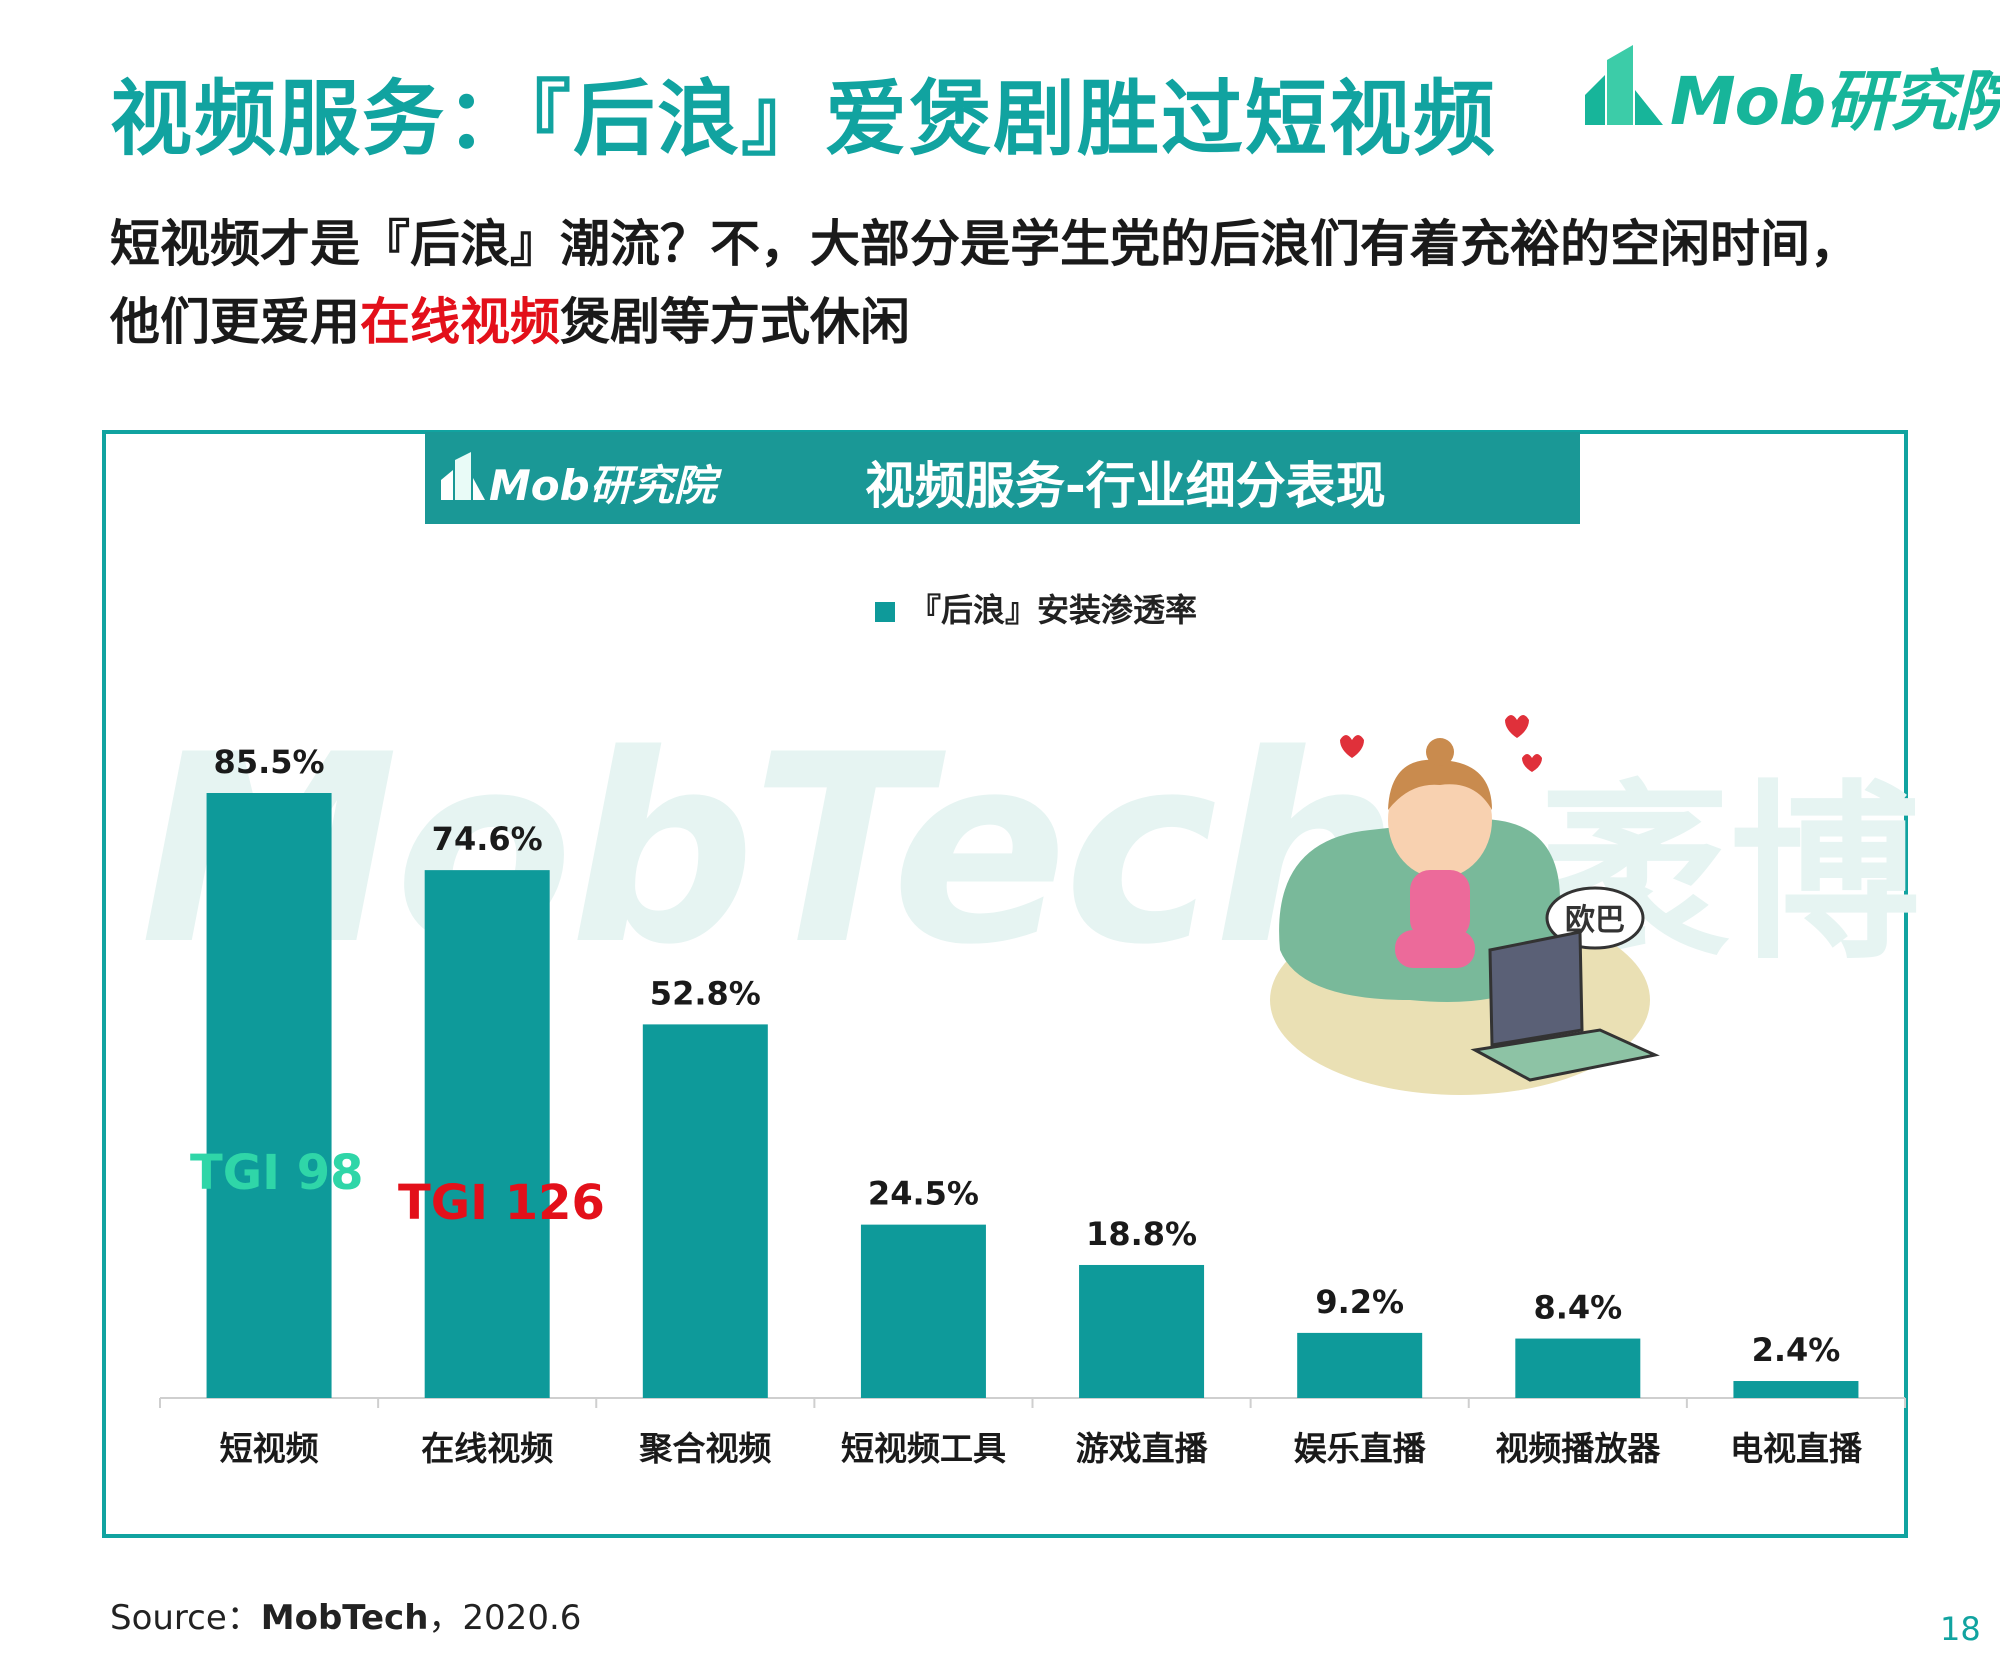  I want to click on girl-body, so click(1440, 905).